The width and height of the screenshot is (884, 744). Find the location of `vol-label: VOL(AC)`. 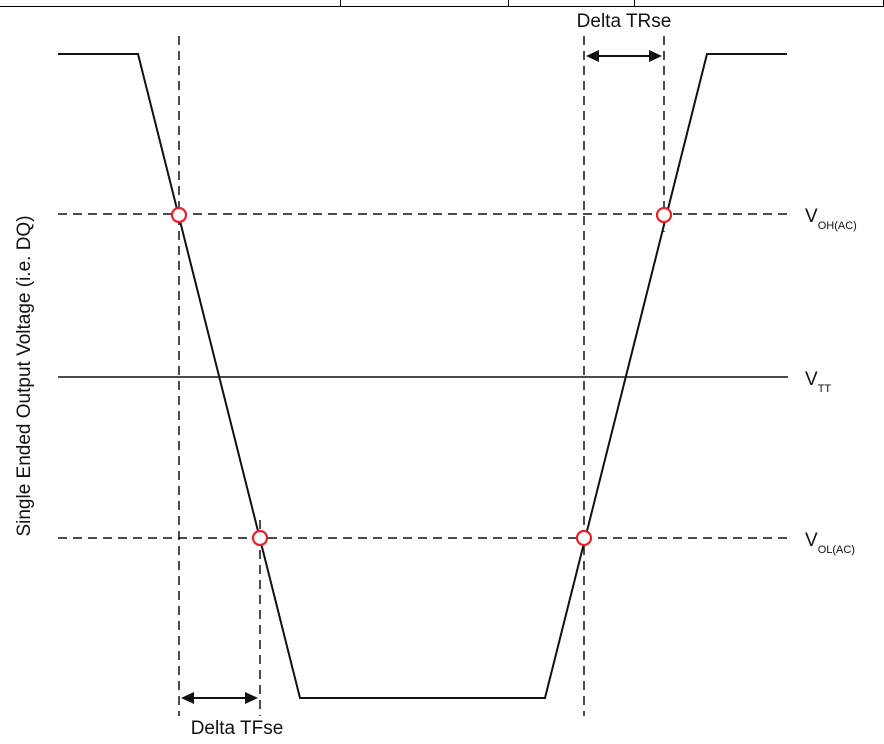

vol-label: VOL(AC) is located at coordinates (830, 543).